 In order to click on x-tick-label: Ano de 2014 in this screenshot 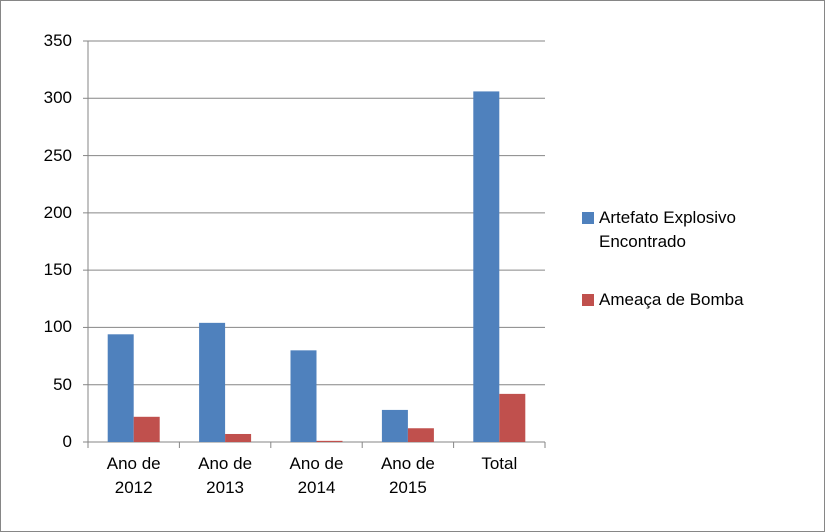, I will do `click(316, 475)`.